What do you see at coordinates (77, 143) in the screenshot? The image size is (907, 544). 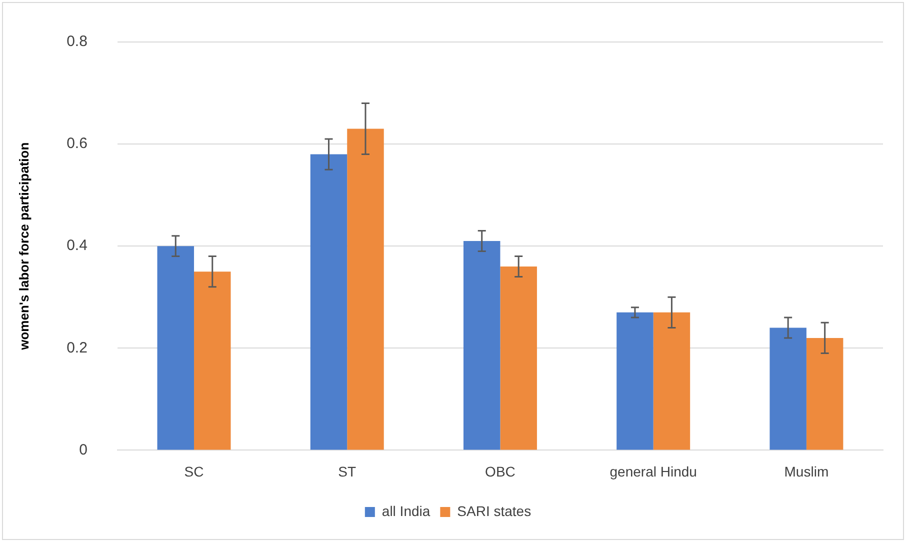 I see `y-tick-label: 0.6` at bounding box center [77, 143].